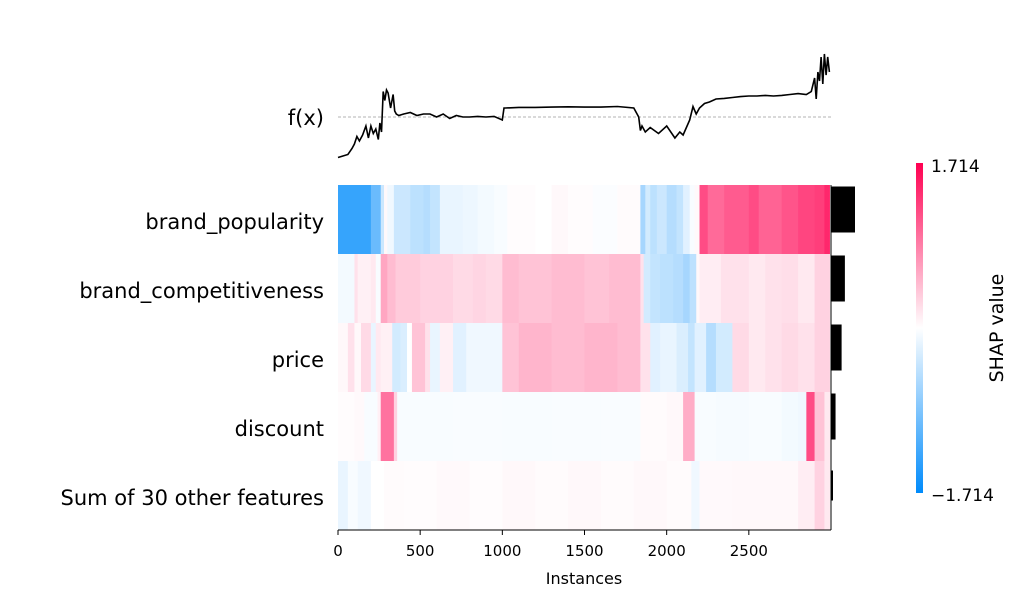  Describe the element at coordinates (955, 167) in the screenshot. I see `colorbar-max-label: 1.714` at that location.